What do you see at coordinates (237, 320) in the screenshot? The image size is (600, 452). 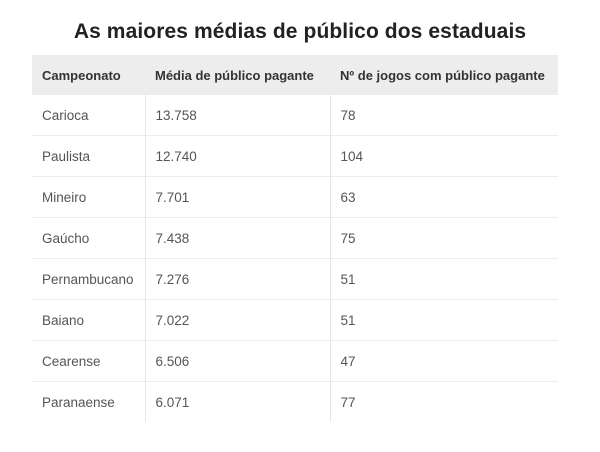 I see `cell-media: 7.022` at bounding box center [237, 320].